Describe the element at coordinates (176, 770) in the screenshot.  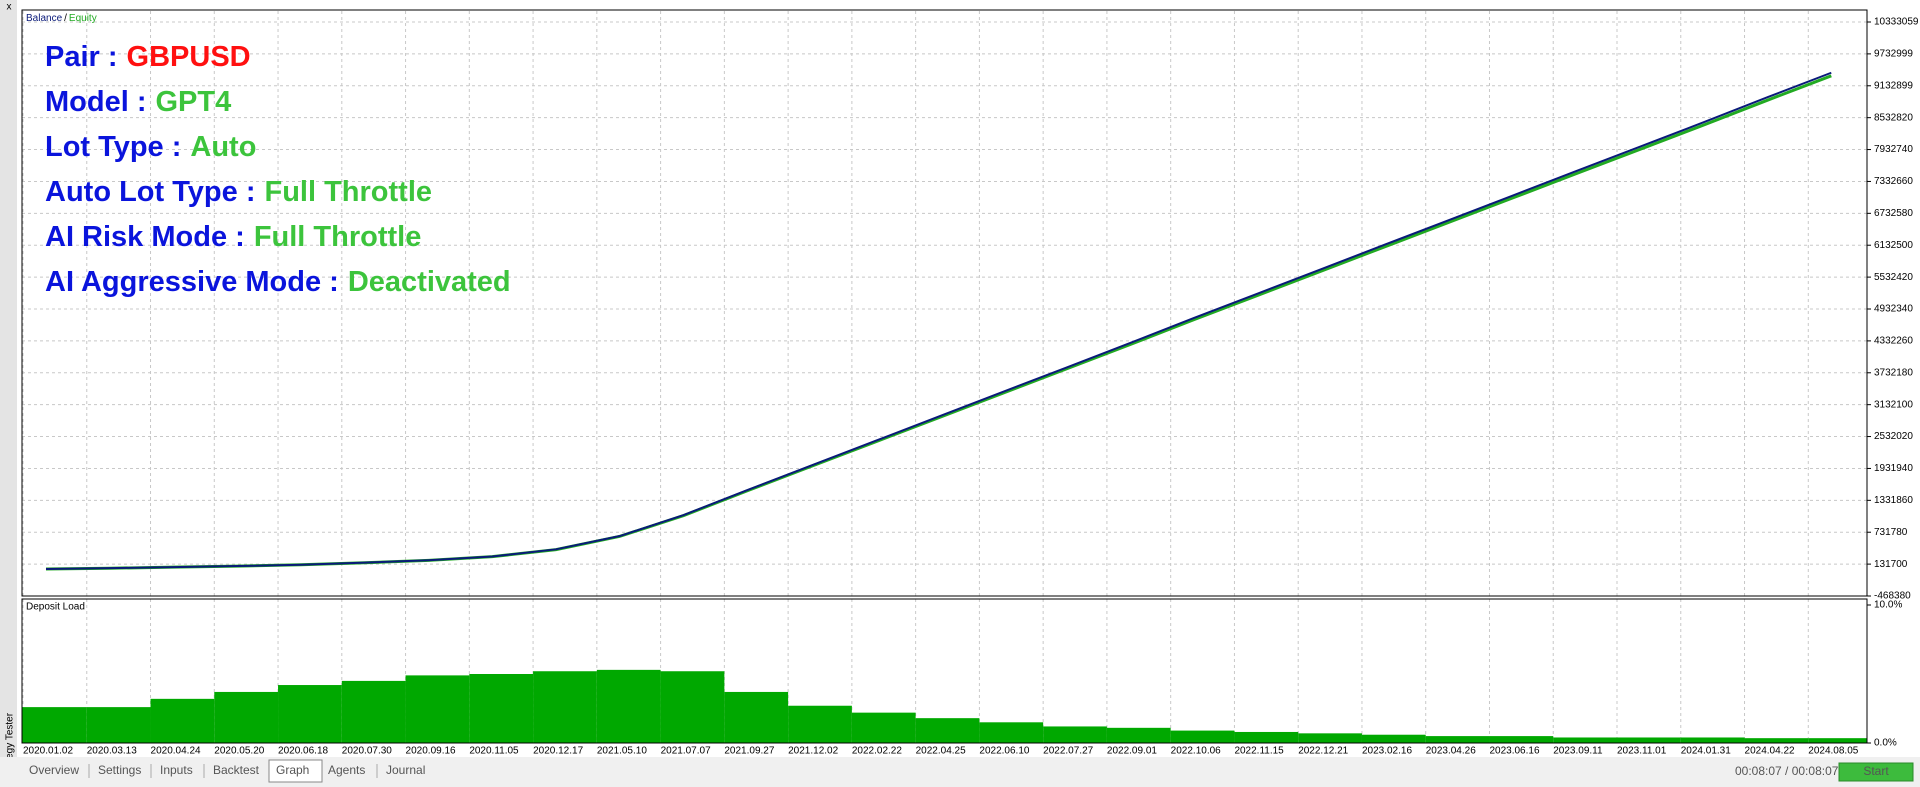
I see `tab: Inputs` at that location.